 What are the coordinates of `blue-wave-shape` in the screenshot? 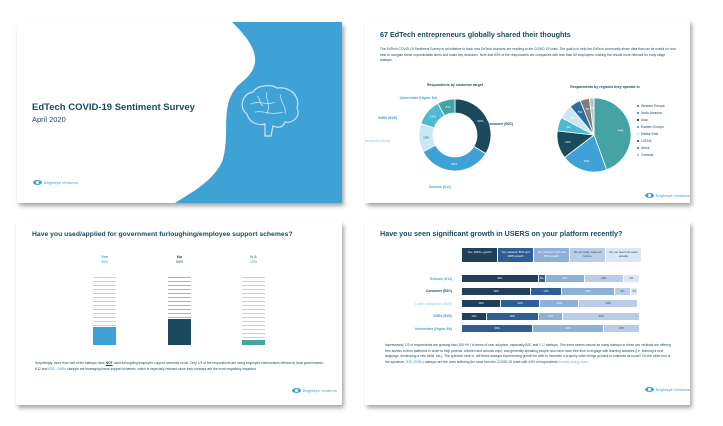 It's located at (258, 112).